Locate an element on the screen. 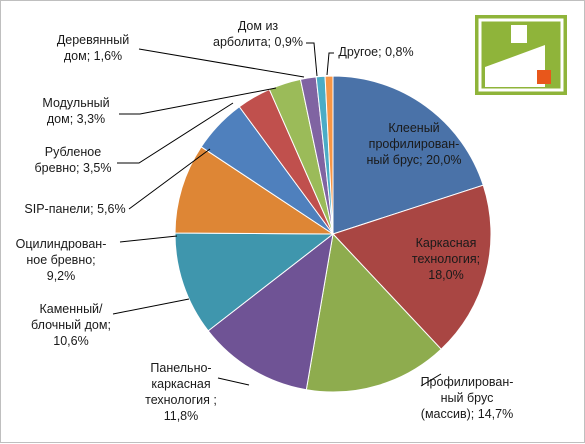 Image resolution: width=585 pixels, height=444 pixels. company-logo is located at coordinates (521, 55).